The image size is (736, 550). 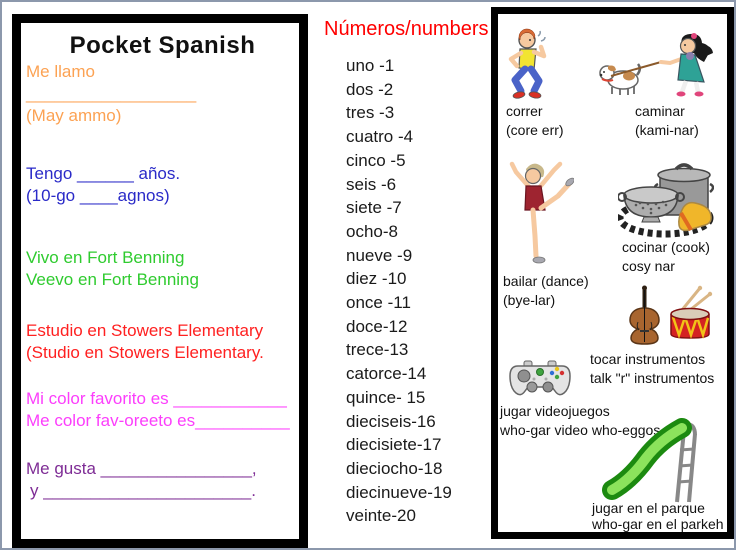 I want to click on number-item: siete -7, so click(x=374, y=208).